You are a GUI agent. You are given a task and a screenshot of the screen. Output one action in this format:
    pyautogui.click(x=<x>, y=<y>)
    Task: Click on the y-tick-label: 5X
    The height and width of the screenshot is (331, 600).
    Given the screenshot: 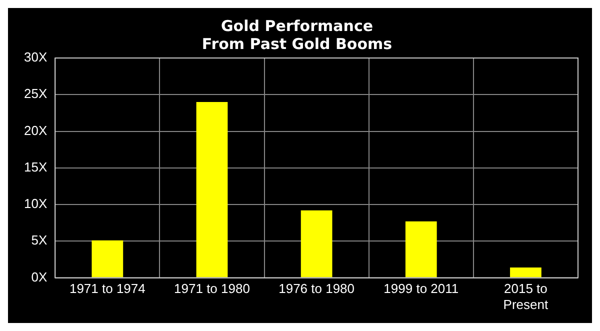 What is the action you would take?
    pyautogui.click(x=39, y=240)
    